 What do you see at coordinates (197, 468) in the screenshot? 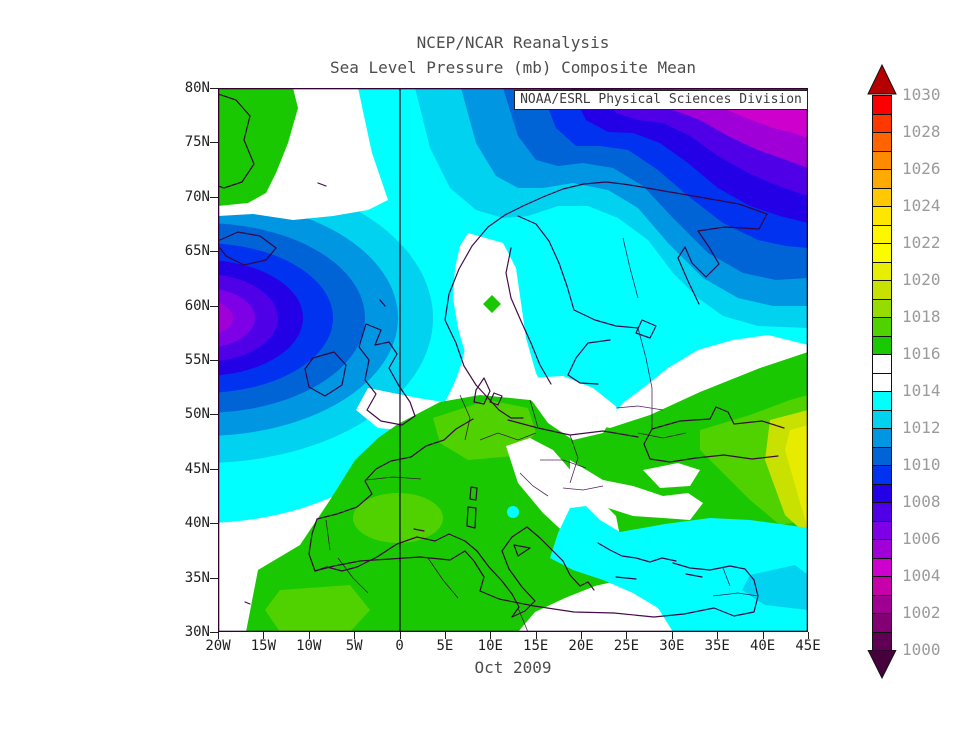
I see `lat-tick-label: 45N` at bounding box center [197, 468].